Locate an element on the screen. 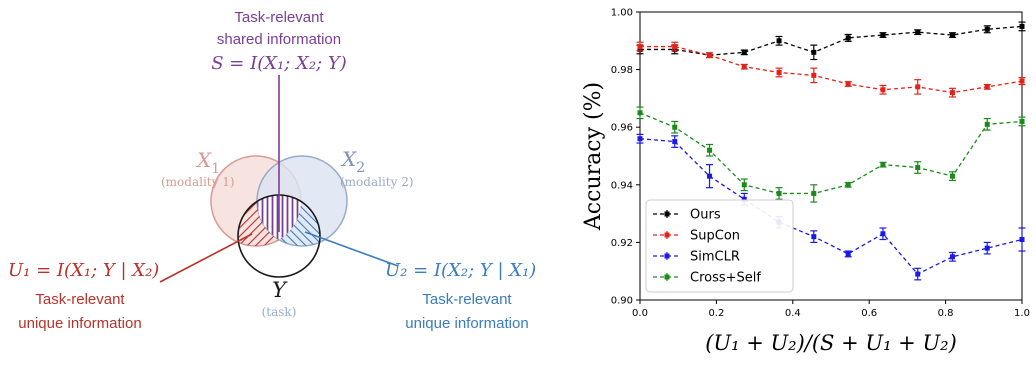 The image size is (1036, 367). y-tick-label: 0.94 is located at coordinates (622, 185).